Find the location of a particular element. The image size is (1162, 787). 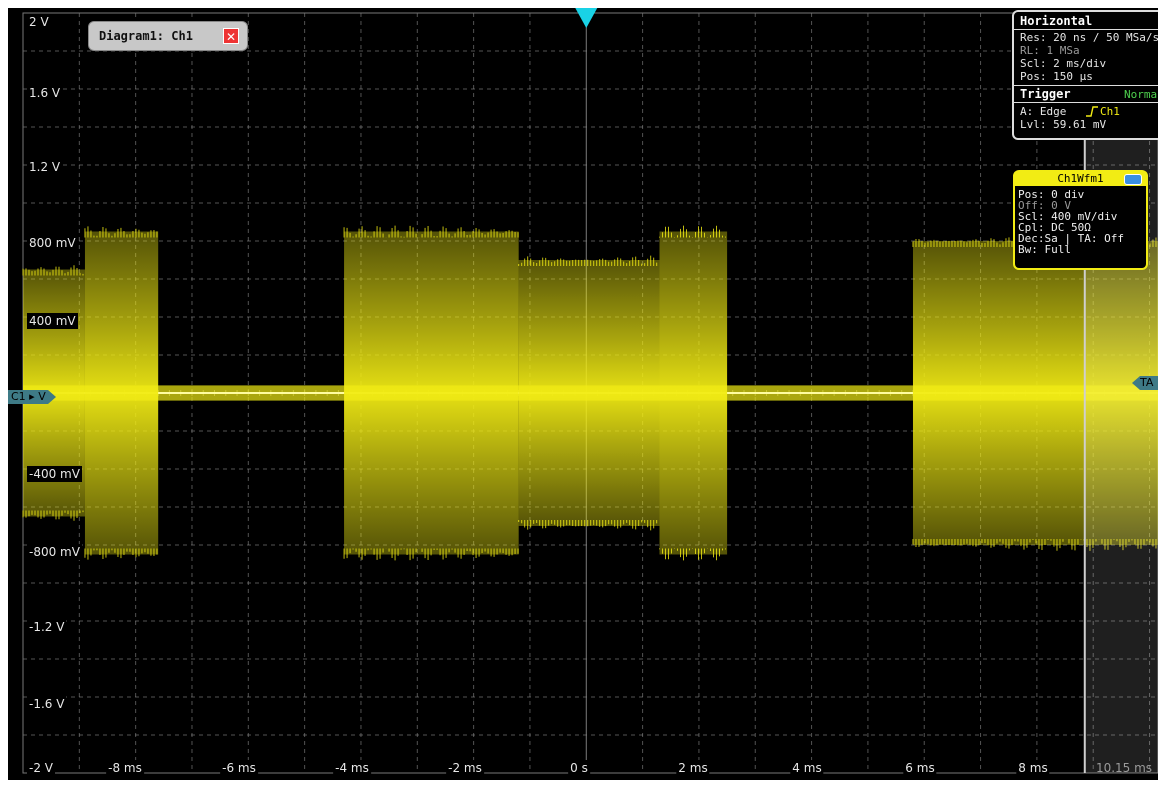

time-scale-value: Scl: 2 ms/div is located at coordinates (1063, 63).